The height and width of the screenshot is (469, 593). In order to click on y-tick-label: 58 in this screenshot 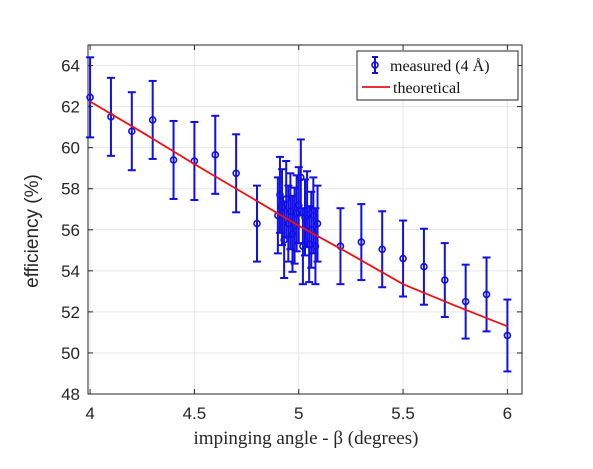, I will do `click(70, 189)`.